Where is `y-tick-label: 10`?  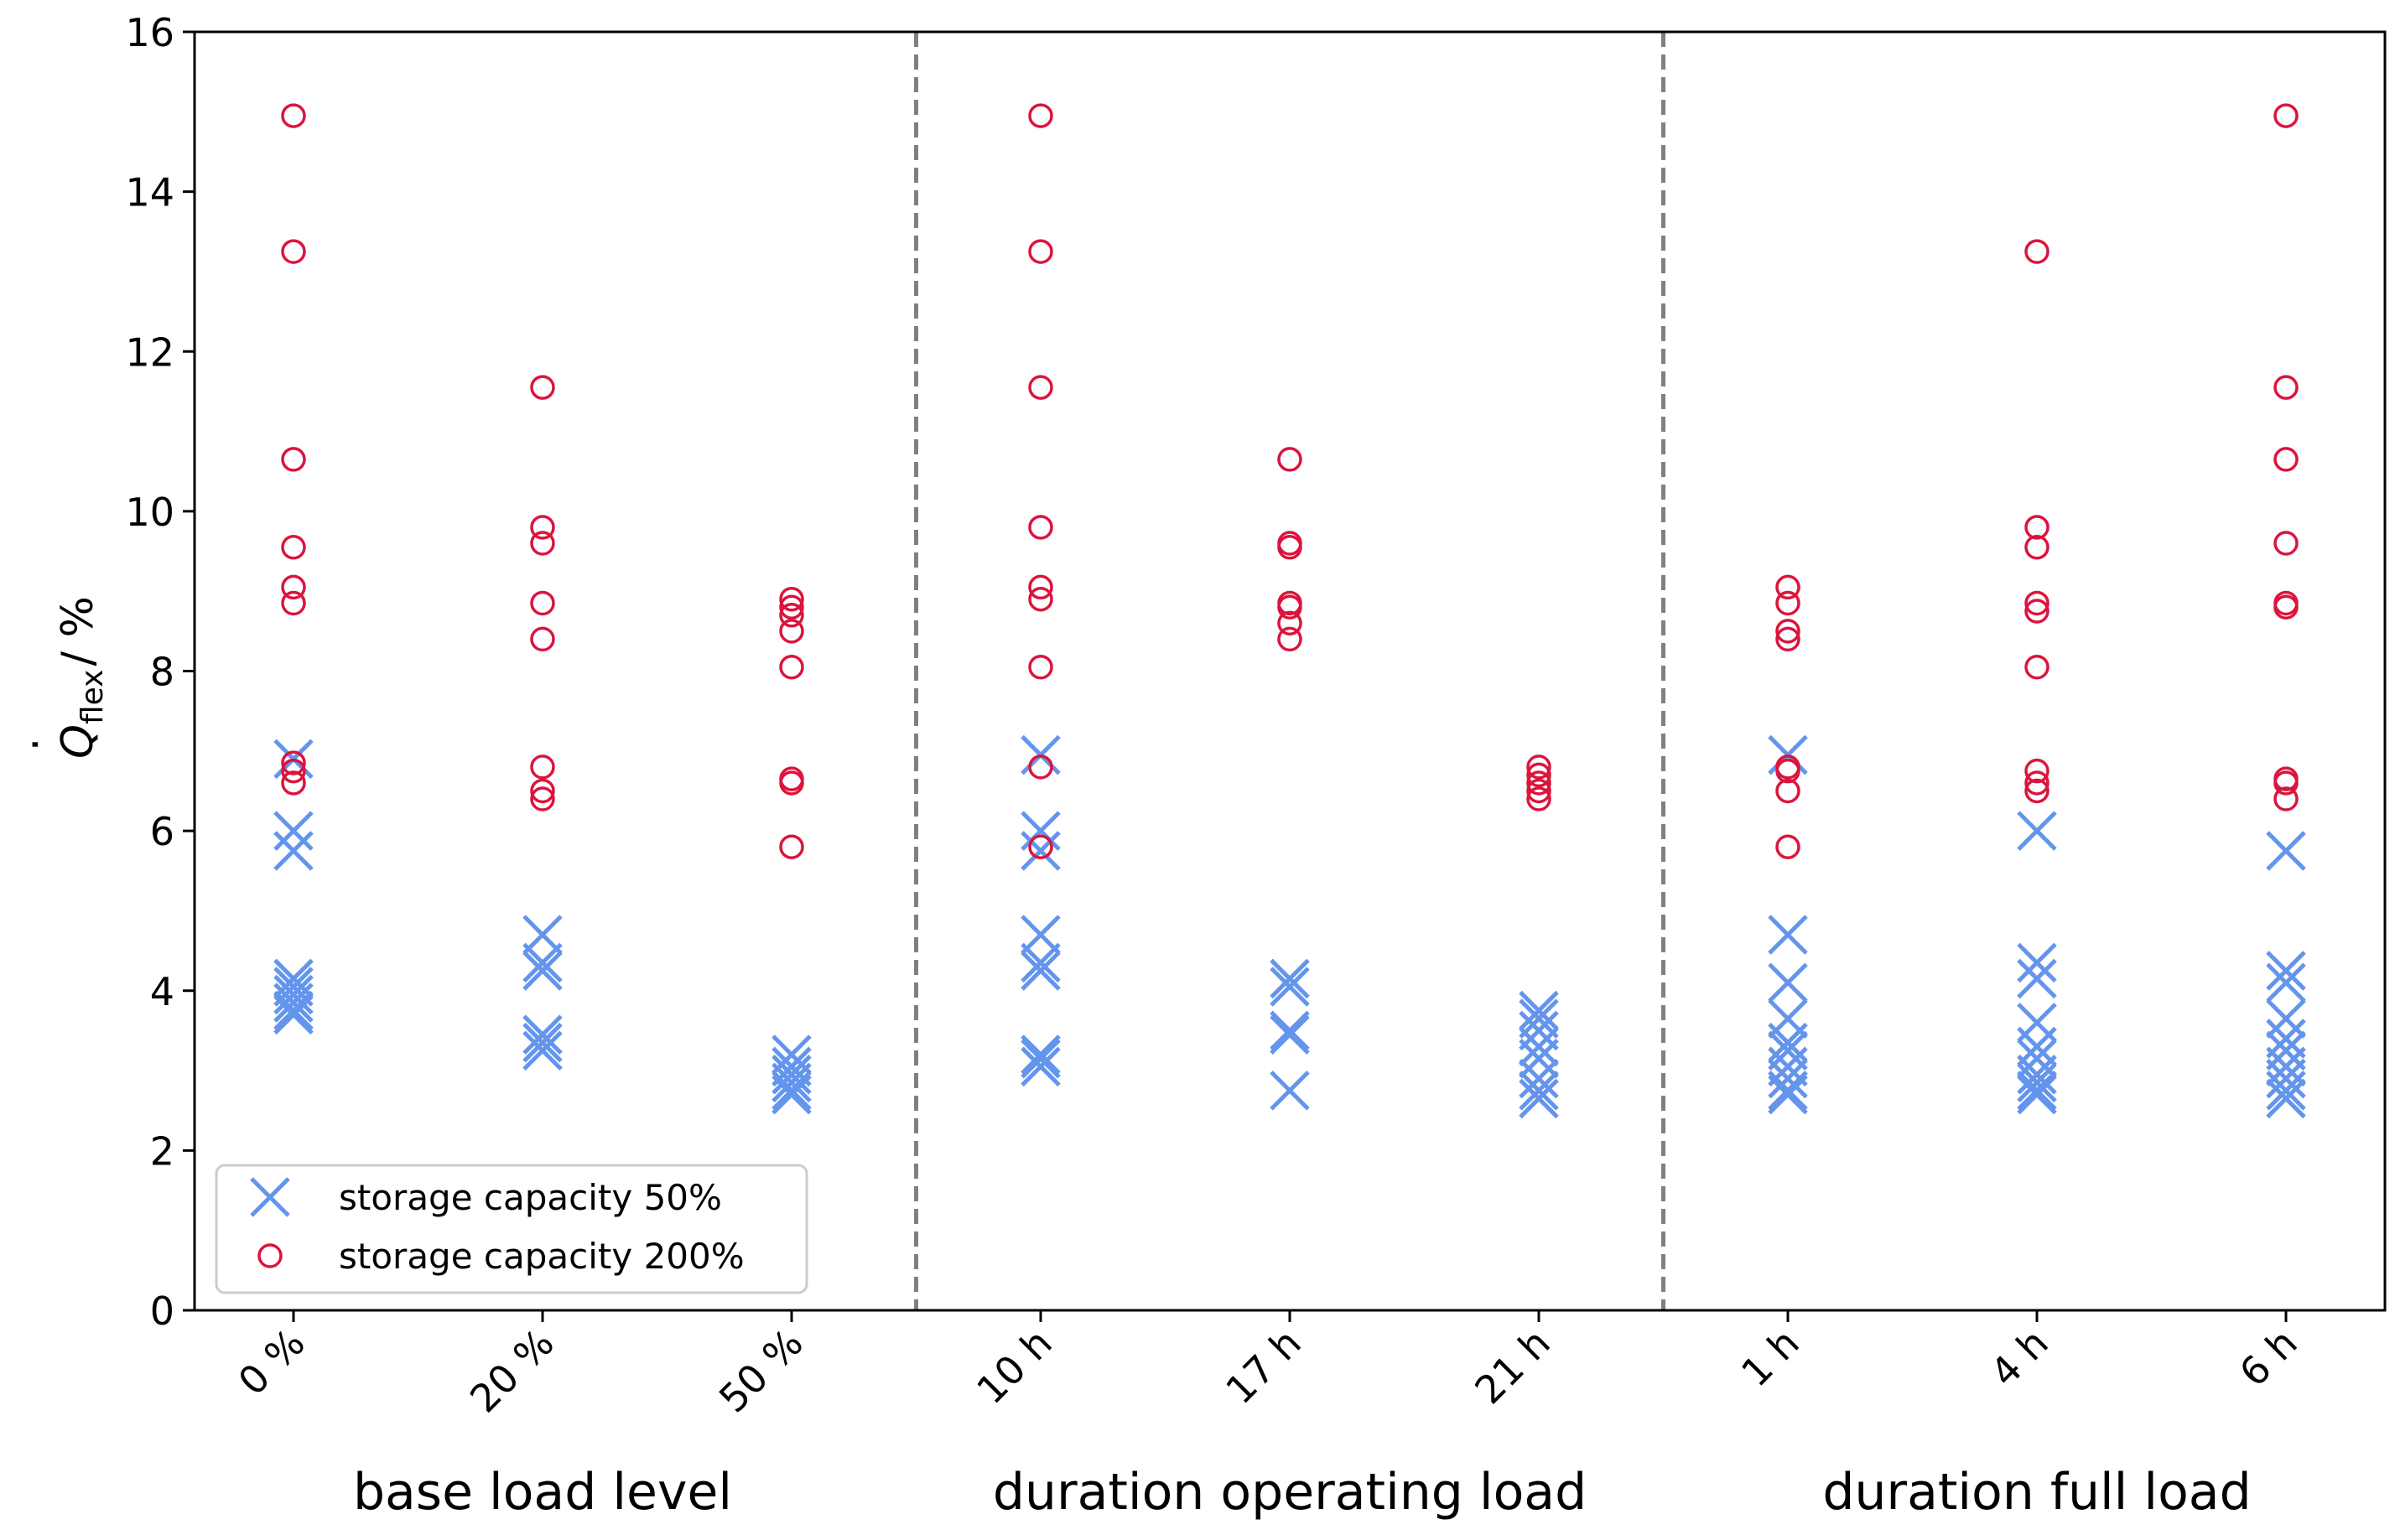
y-tick-label: 10 is located at coordinates (150, 512).